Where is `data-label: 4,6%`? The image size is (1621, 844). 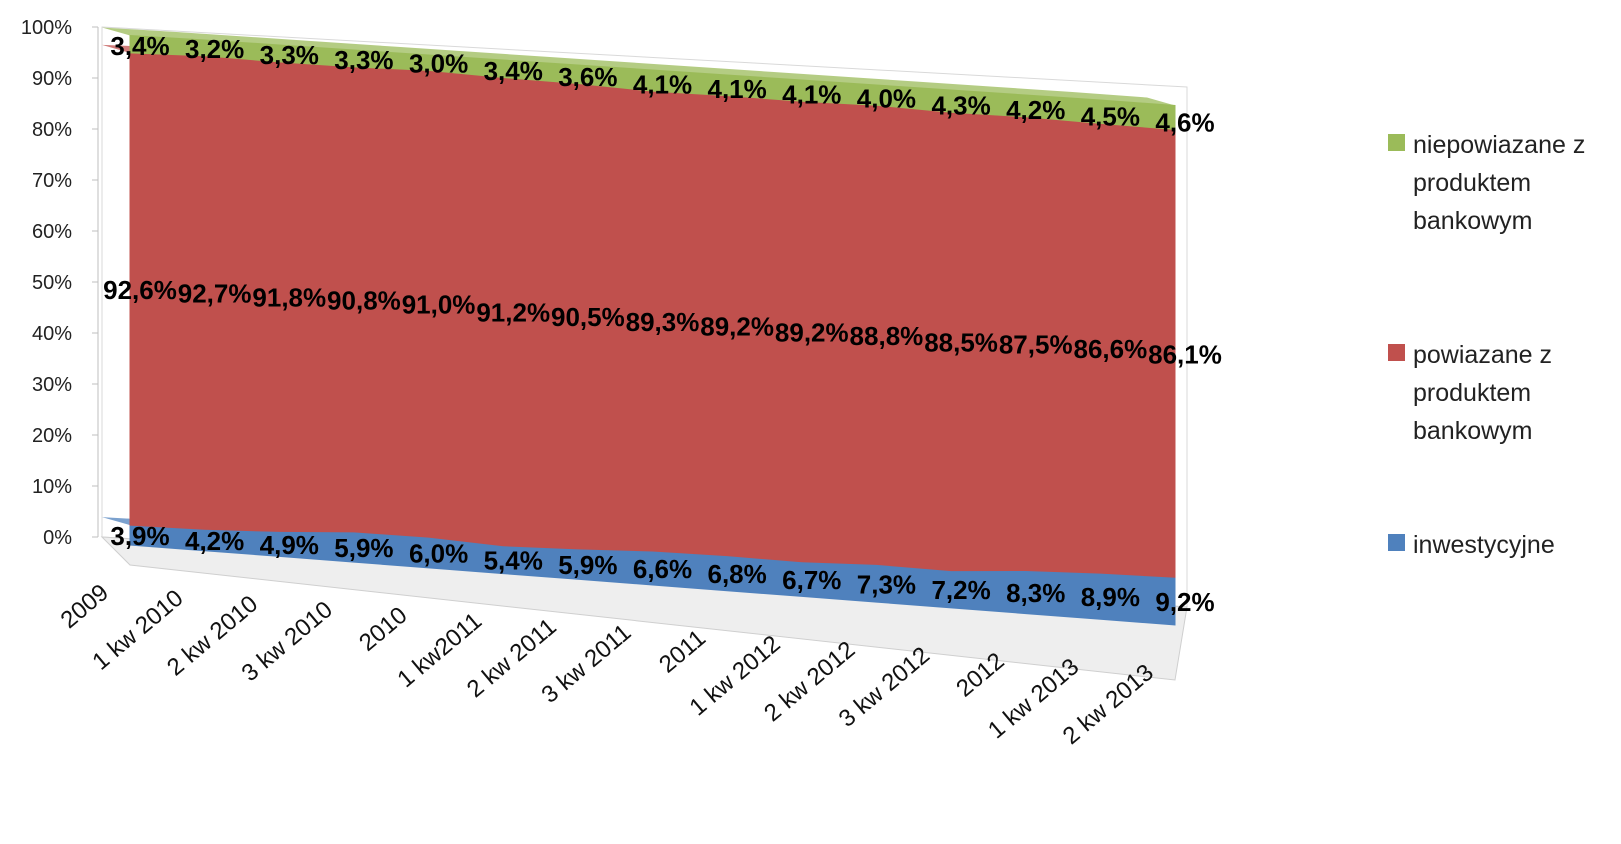
data-label: 4,6% is located at coordinates (1184, 123).